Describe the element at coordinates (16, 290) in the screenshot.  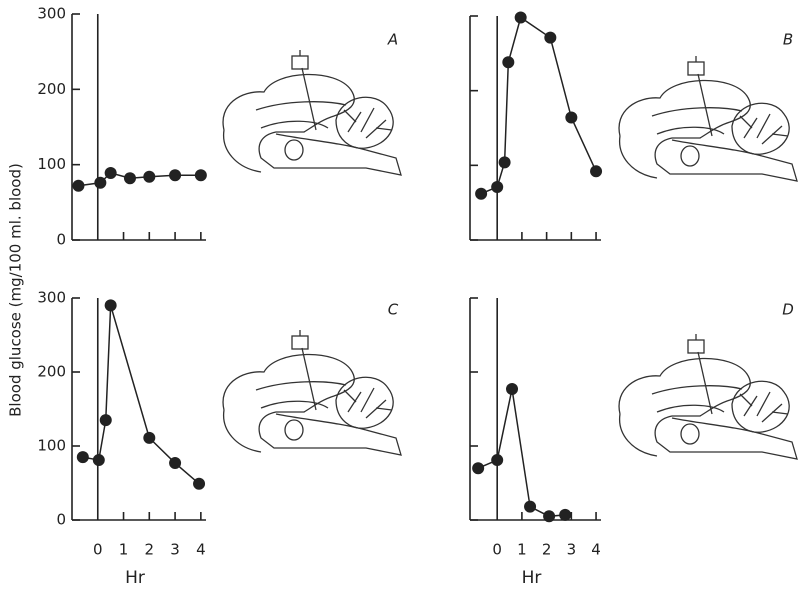
I see `y-axis-label: Blood glucose (mg/100 ml. blood)` at that location.